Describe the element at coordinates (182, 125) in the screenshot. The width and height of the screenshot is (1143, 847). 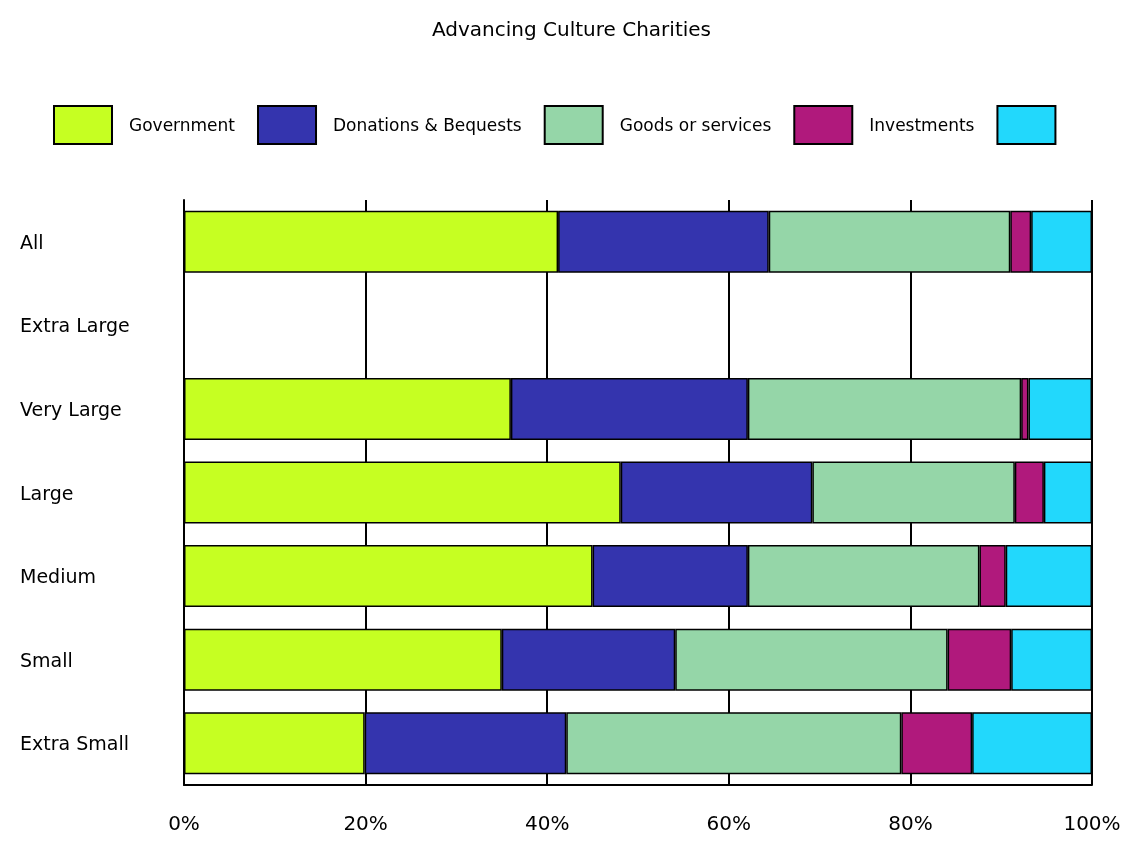
I see `legend-label: Government` at that location.